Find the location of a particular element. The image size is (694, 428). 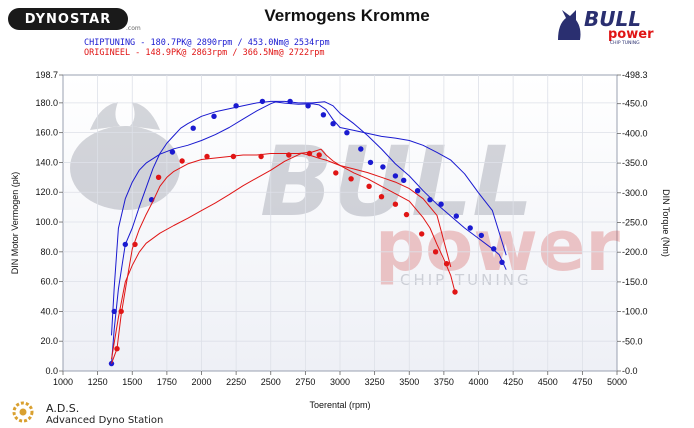

chart-title: Vermogens Kromme is located at coordinates (347, 15).